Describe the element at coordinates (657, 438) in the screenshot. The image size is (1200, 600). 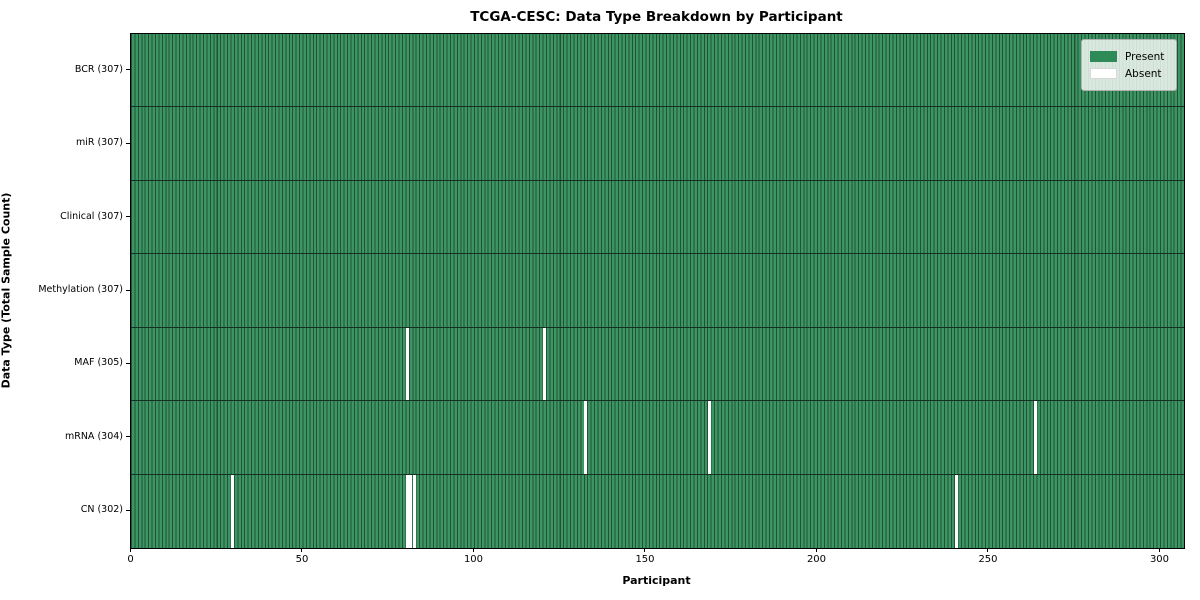
I see `row-mrna` at that location.